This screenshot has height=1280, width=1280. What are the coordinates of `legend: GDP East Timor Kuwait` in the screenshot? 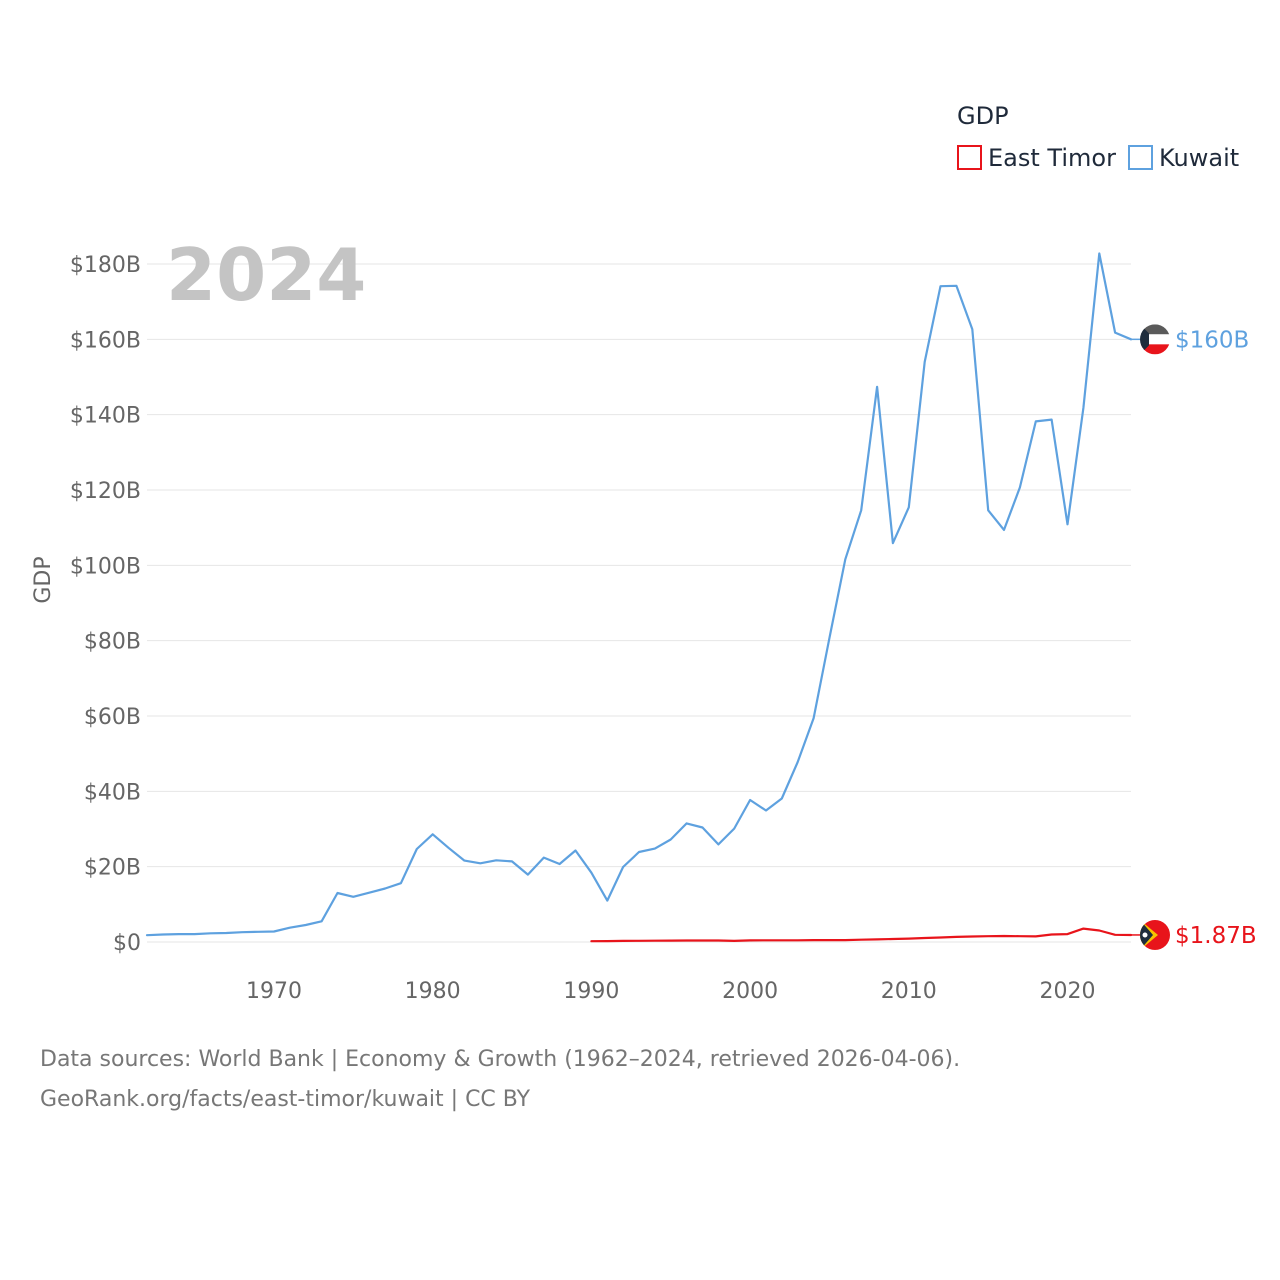 It's located at (1098, 137).